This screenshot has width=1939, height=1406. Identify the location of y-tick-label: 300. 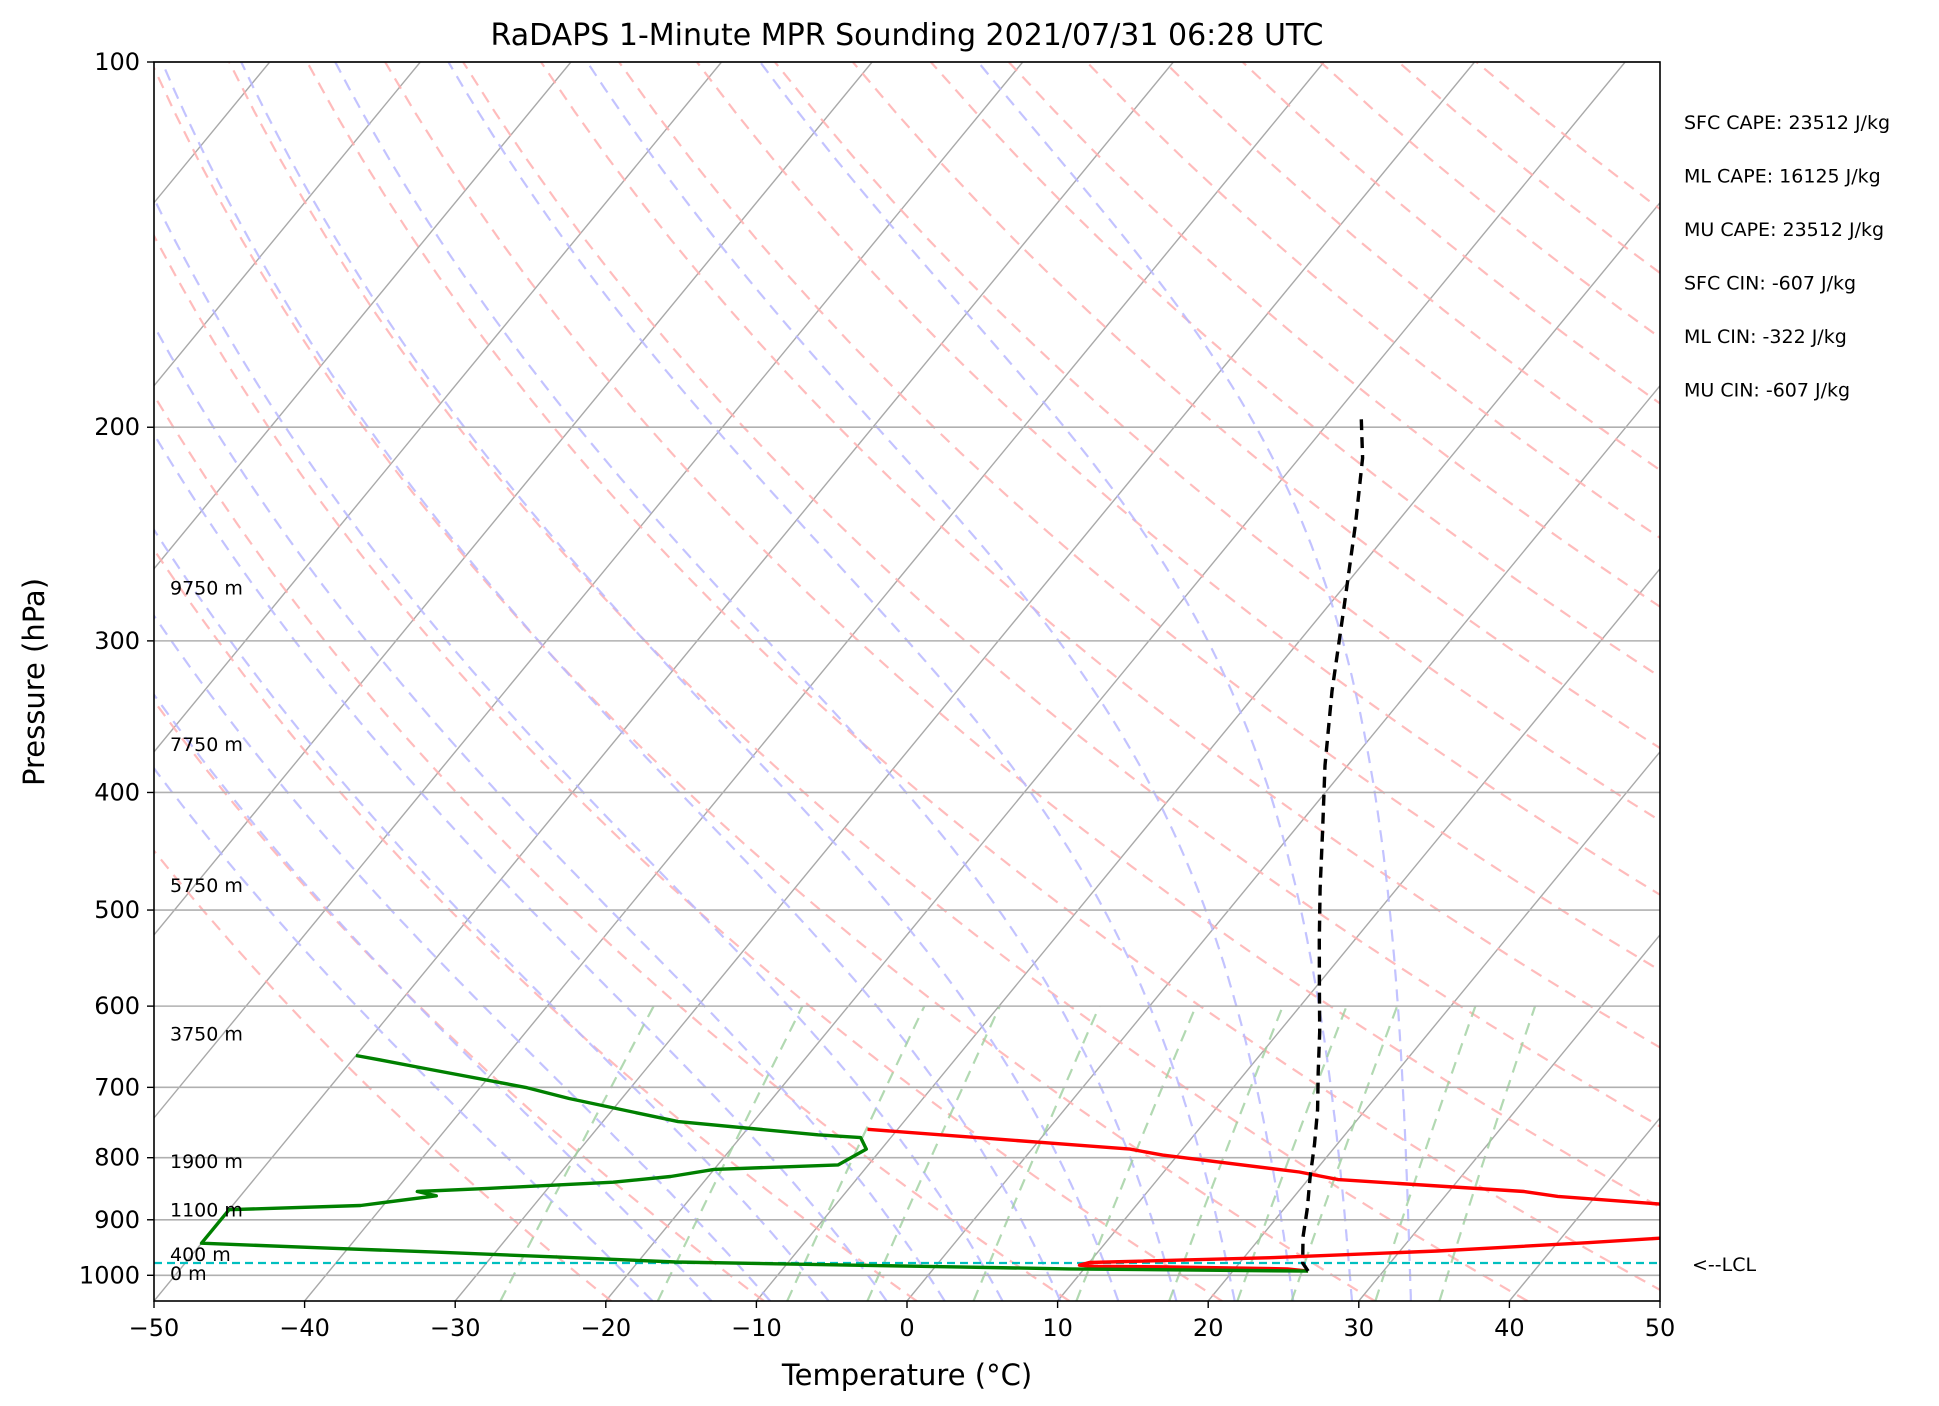
(117, 641).